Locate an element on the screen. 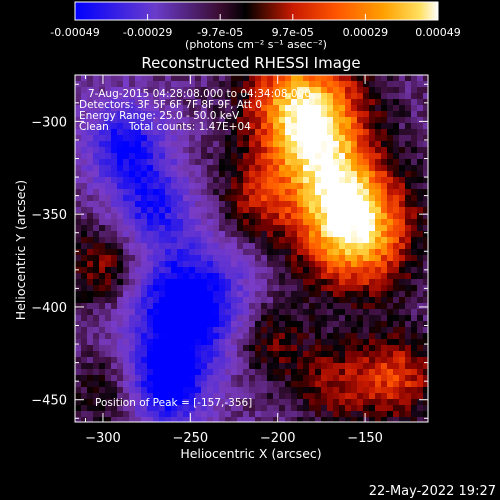  colorbar-gradient is located at coordinates (256, 11).